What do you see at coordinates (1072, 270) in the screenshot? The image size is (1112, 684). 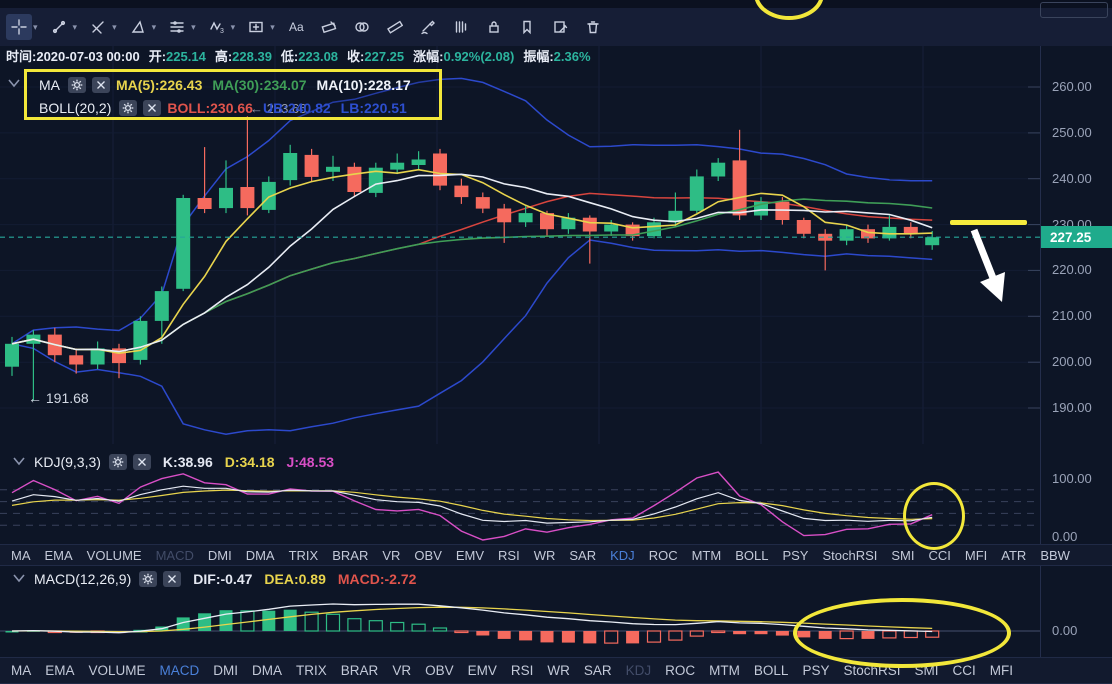 I see `price-axis-tick: 220.00` at bounding box center [1072, 270].